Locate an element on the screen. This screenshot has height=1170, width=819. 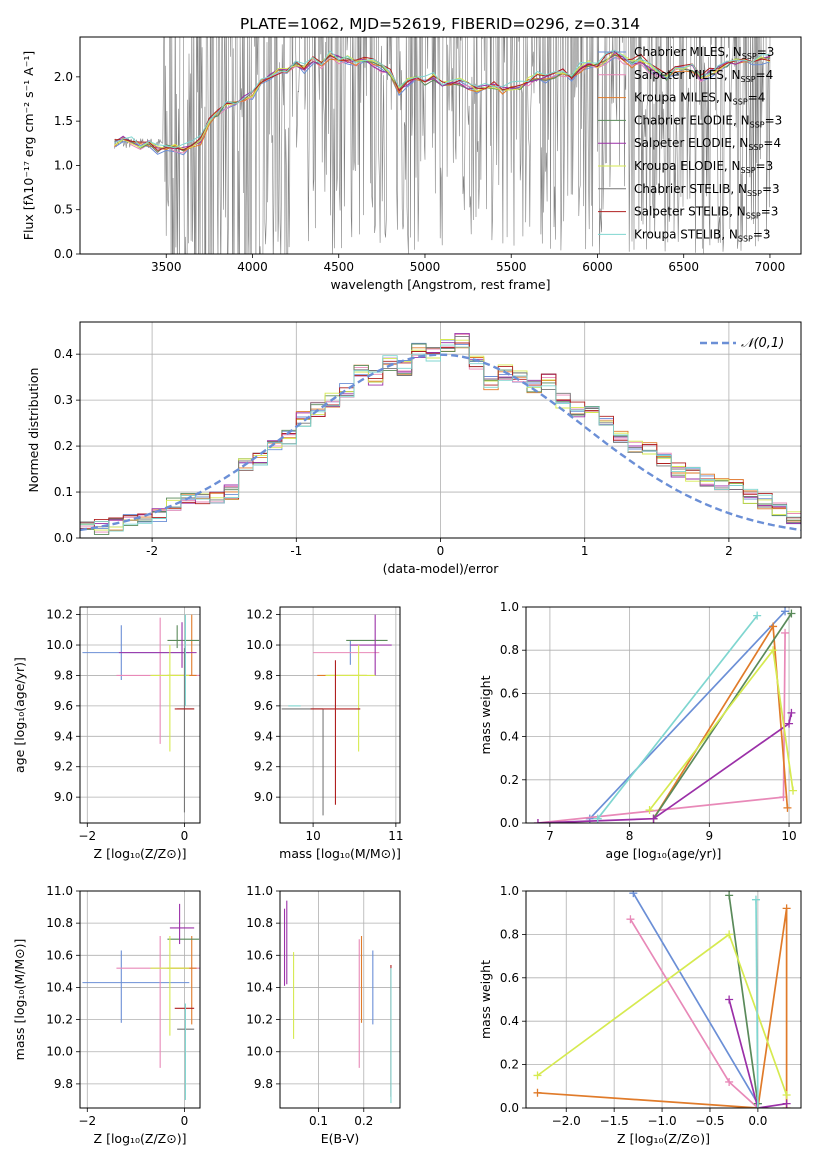
mass_vs_EBV-panel: 0.1 0.2 9.8 10.0 10.2 10.4 10.6 10.8 11.0 E(B-V) is located at coordinates (323, 1015).